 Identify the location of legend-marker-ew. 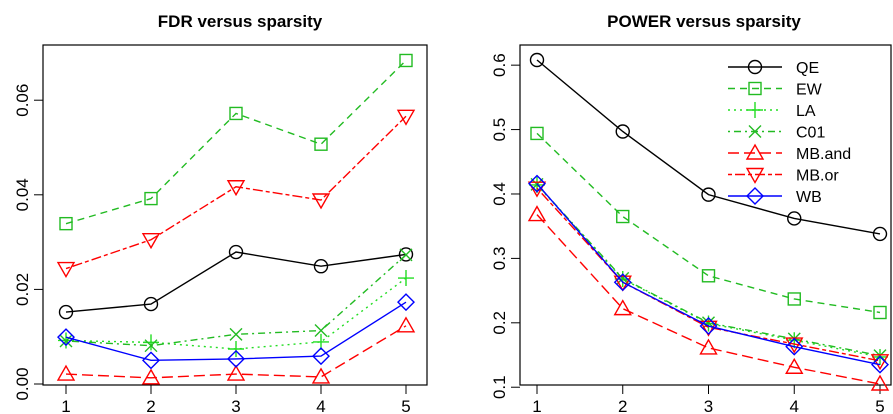
(755, 88).